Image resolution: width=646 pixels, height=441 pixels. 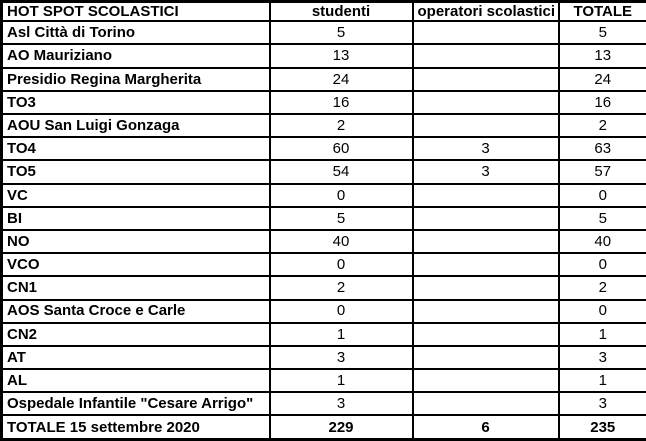 I want to click on table-row: NO 40 40, so click(x=323, y=241).